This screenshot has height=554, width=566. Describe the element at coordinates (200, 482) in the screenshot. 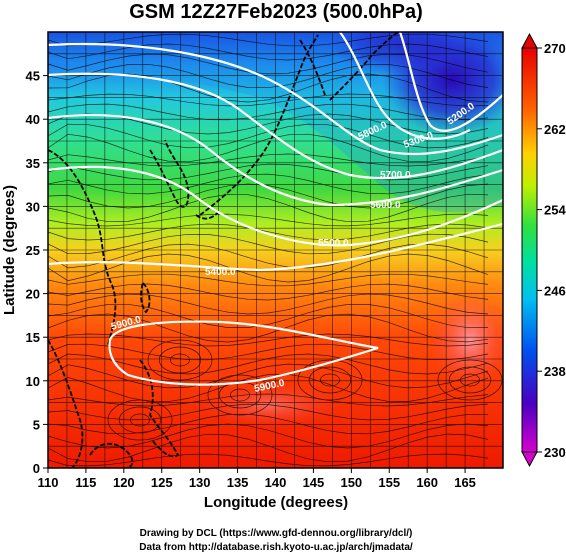

I see `x-tick-label: 130` at that location.